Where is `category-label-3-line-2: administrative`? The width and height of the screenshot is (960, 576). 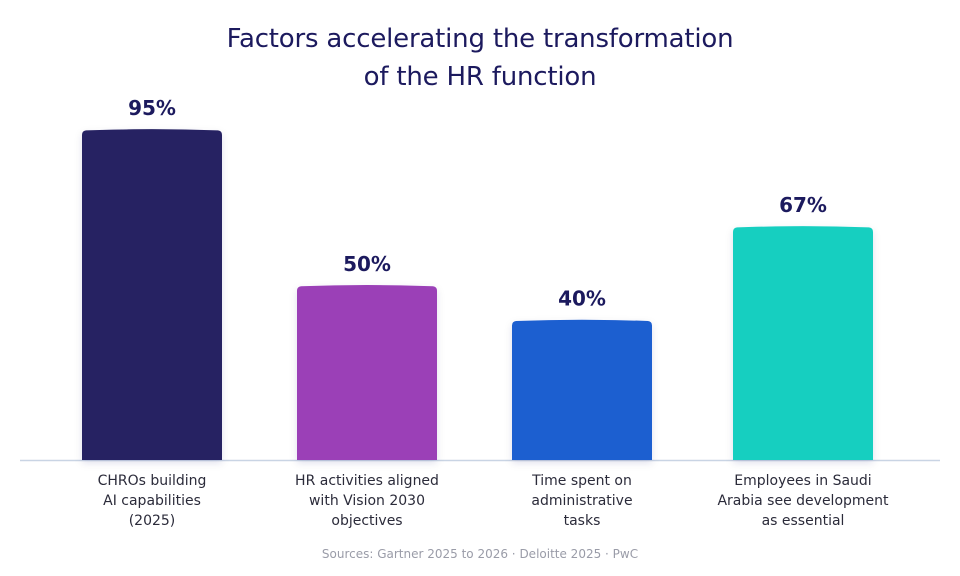 category-label-3-line-2: administrative is located at coordinates (581, 501).